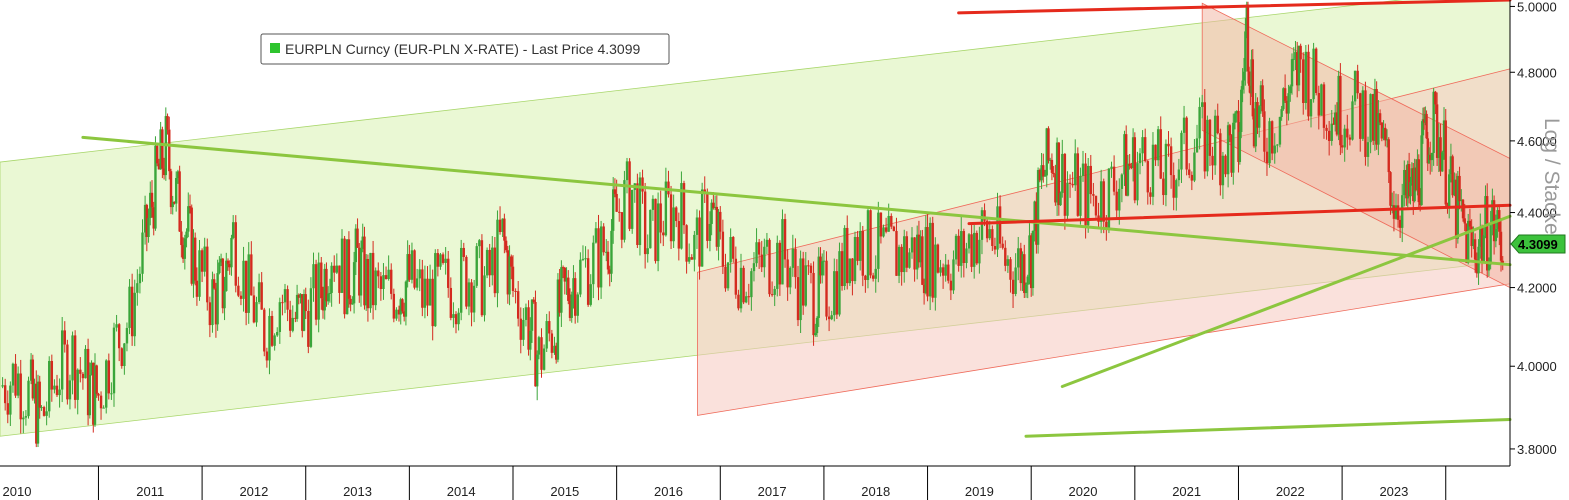 The width and height of the screenshot is (1569, 500). I want to click on x-tick-label: 2019, so click(979, 491).